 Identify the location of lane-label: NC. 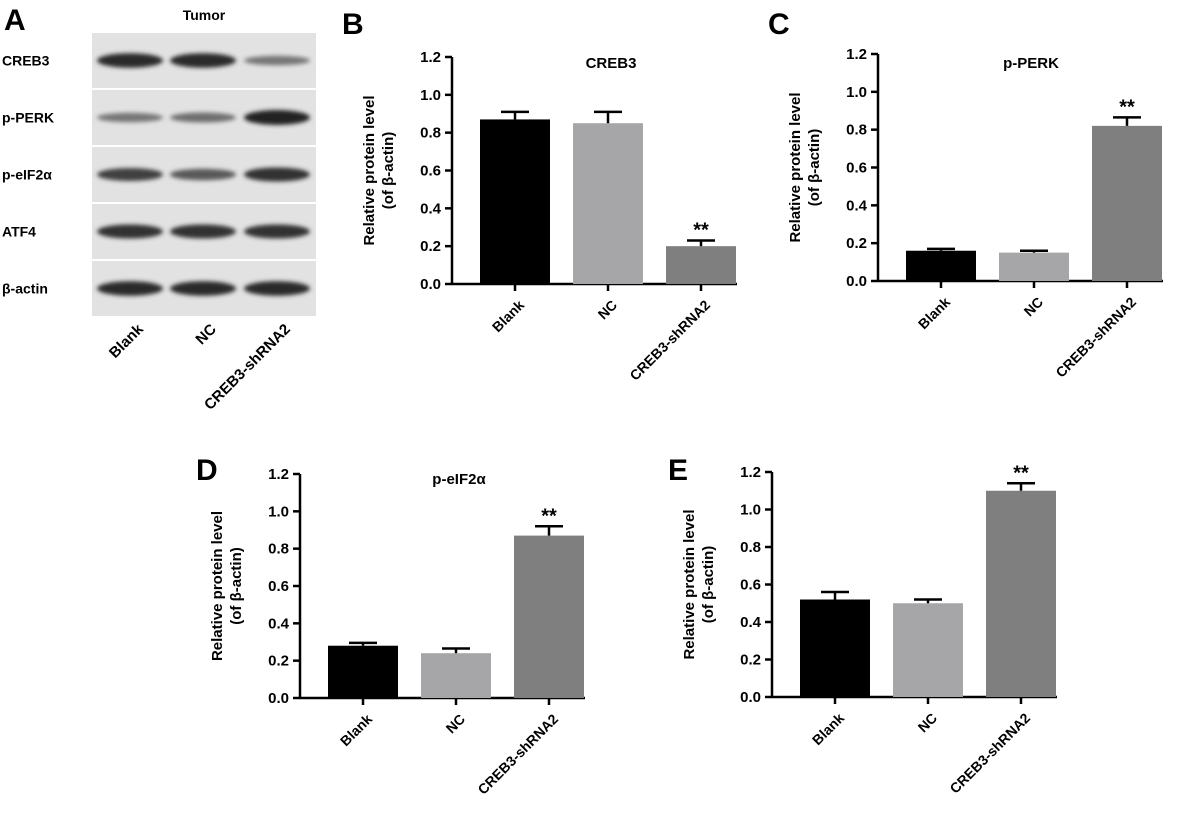
(205, 334).